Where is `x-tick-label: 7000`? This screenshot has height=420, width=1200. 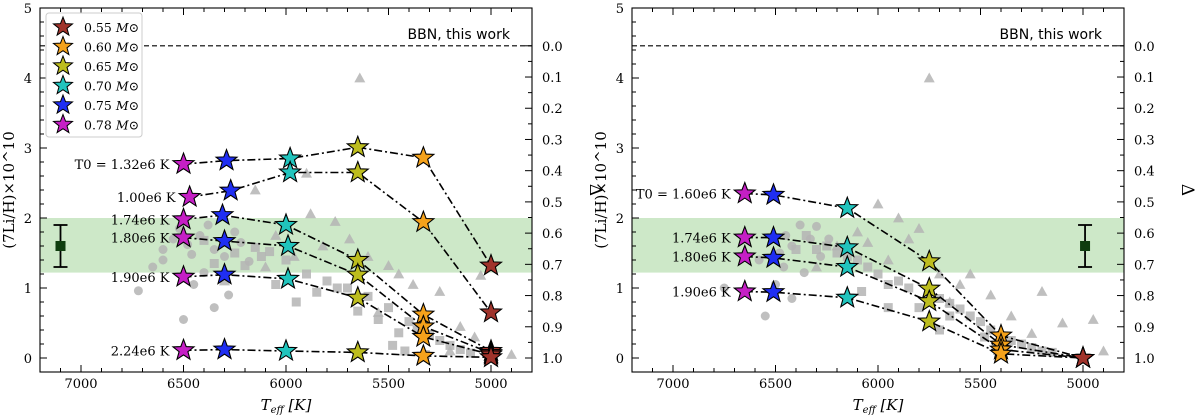
x-tick-label: 7000 is located at coordinates (672, 384).